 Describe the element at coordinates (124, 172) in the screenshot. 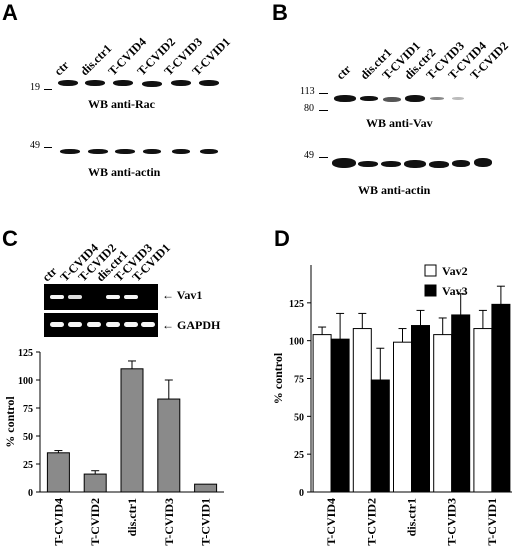

I see `actin-blot-a-caption: WB anti-actin` at that location.